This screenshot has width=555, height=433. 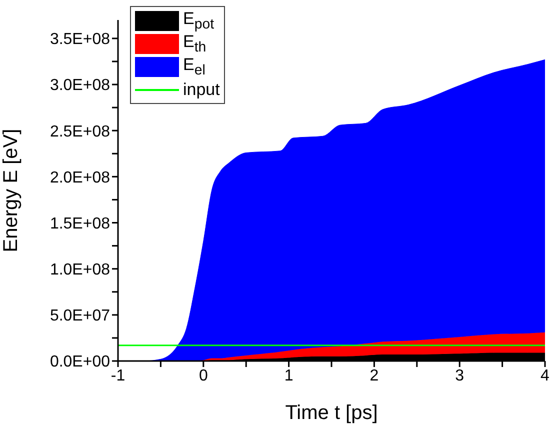 I want to click on legend-label: E$_{el}$, so click(x=194, y=66).